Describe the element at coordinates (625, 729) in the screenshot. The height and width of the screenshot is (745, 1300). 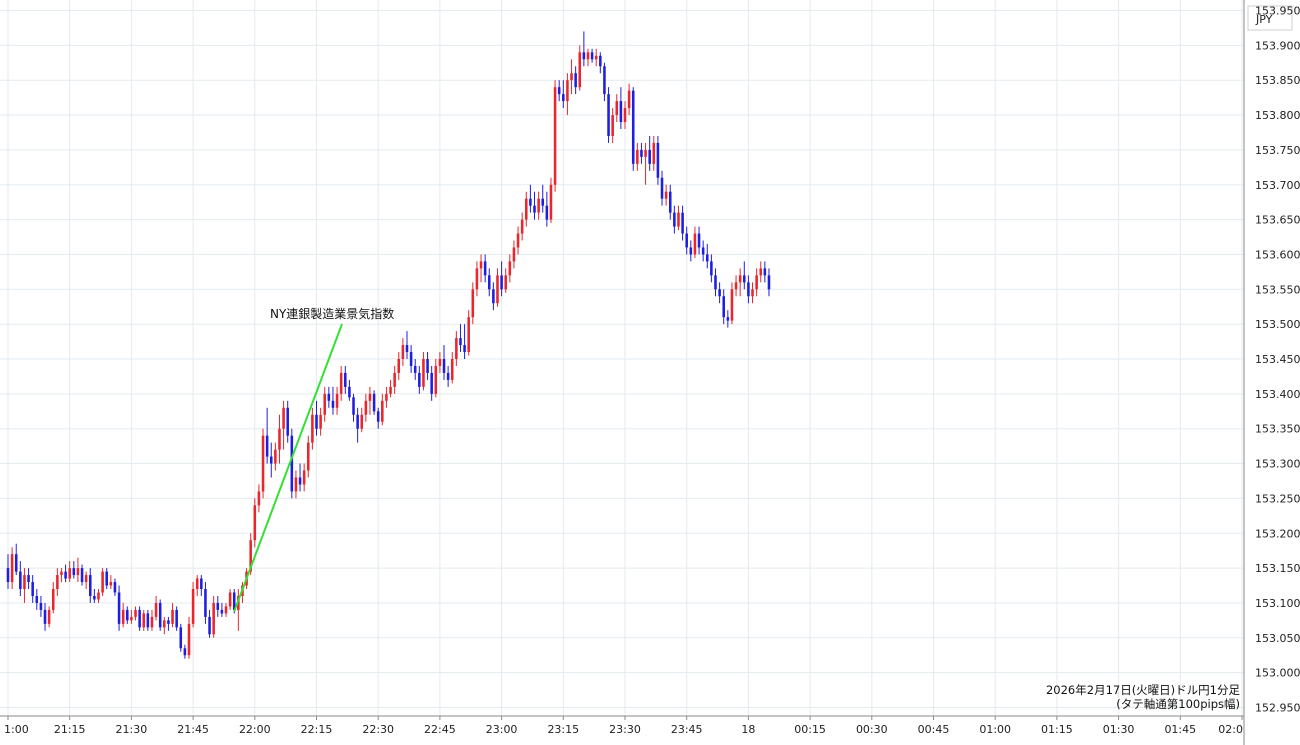
I see `x-tick-label: 23:30` at that location.